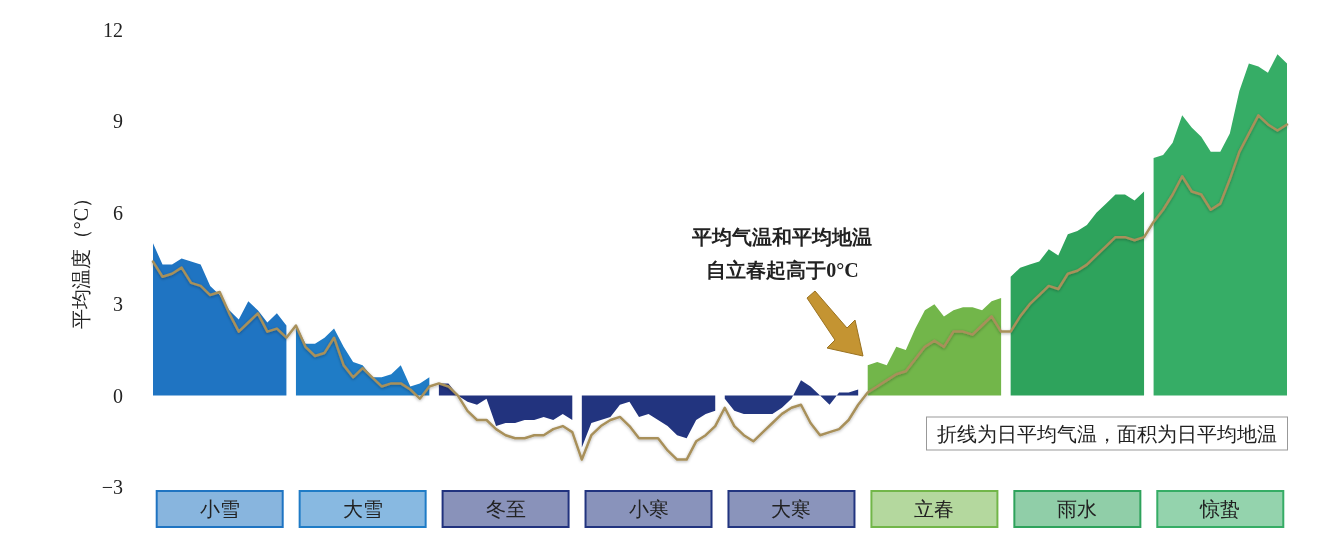  What do you see at coordinates (791, 509) in the screenshot?
I see `x-tick-label: 大寒` at bounding box center [791, 509].